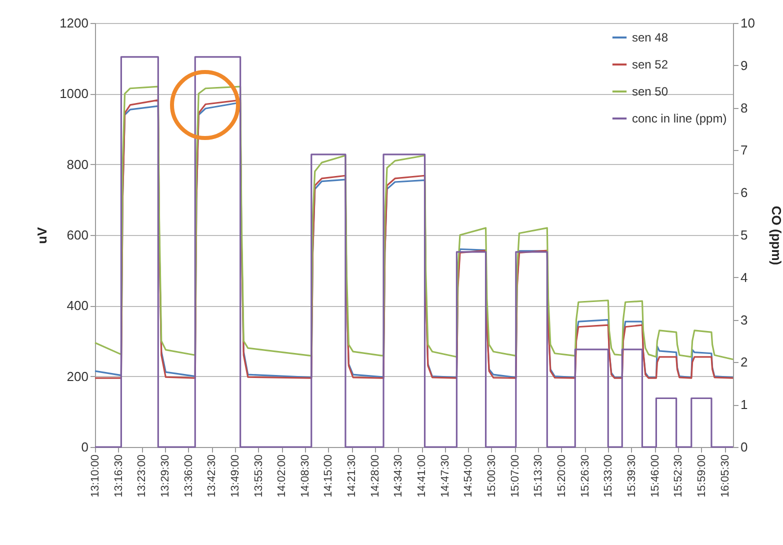 Image resolution: width=783 pixels, height=545 pixels. I want to click on y-axis-title: uV, so click(42, 235).